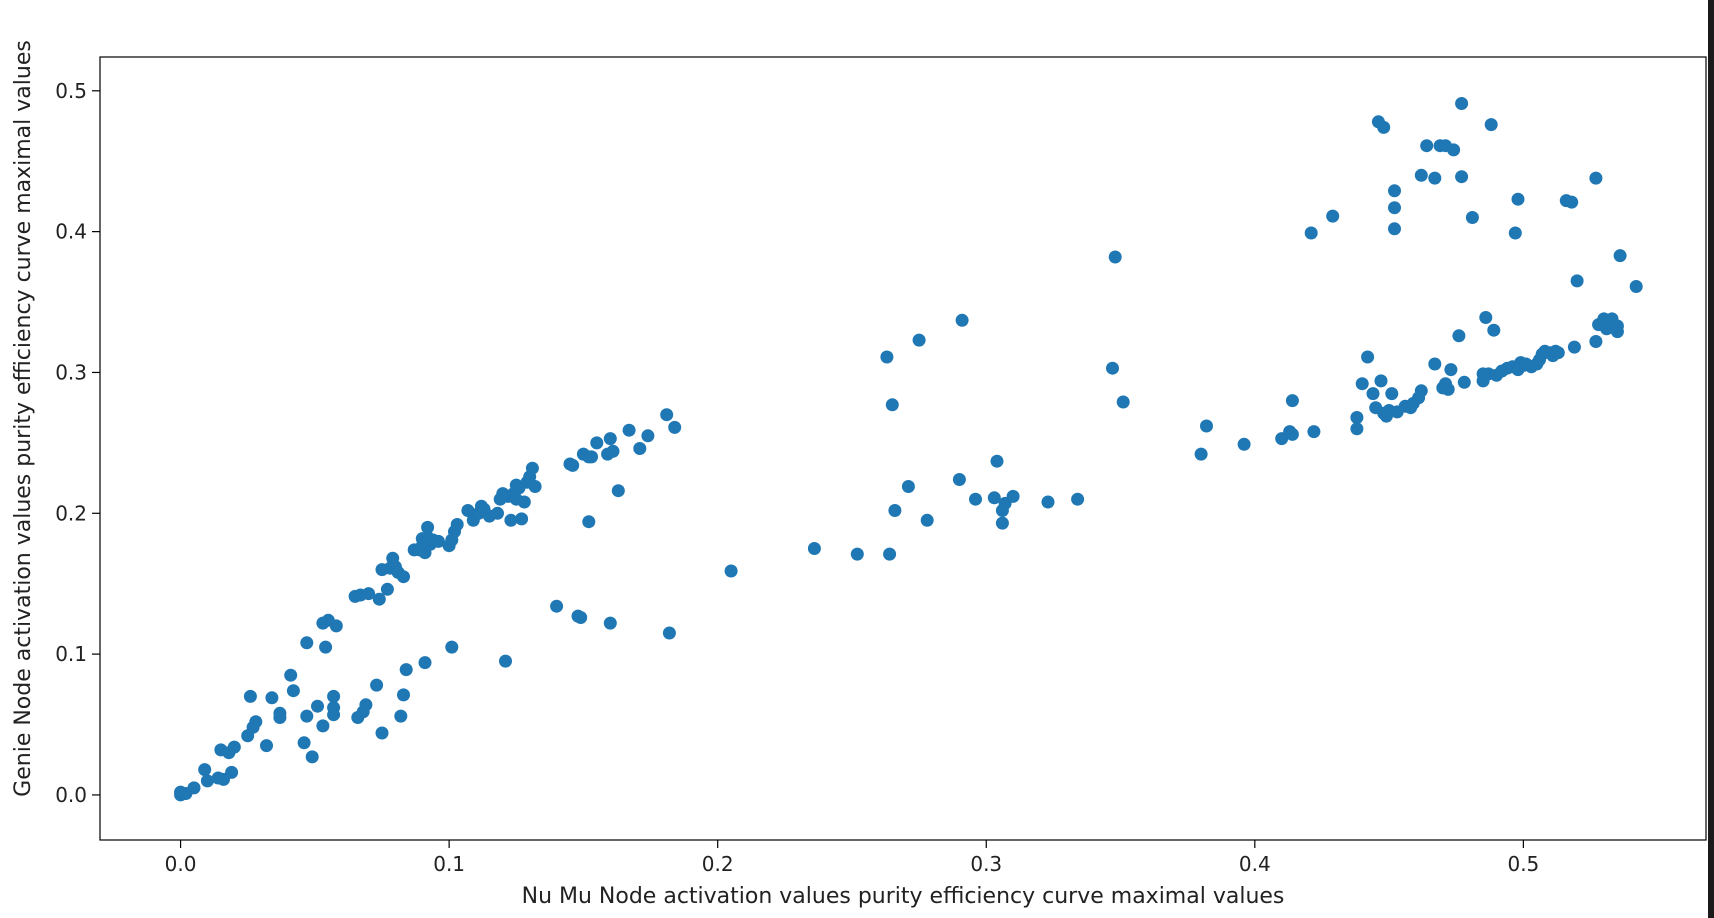  I want to click on x-tick-label: 0.3, so click(986, 864).